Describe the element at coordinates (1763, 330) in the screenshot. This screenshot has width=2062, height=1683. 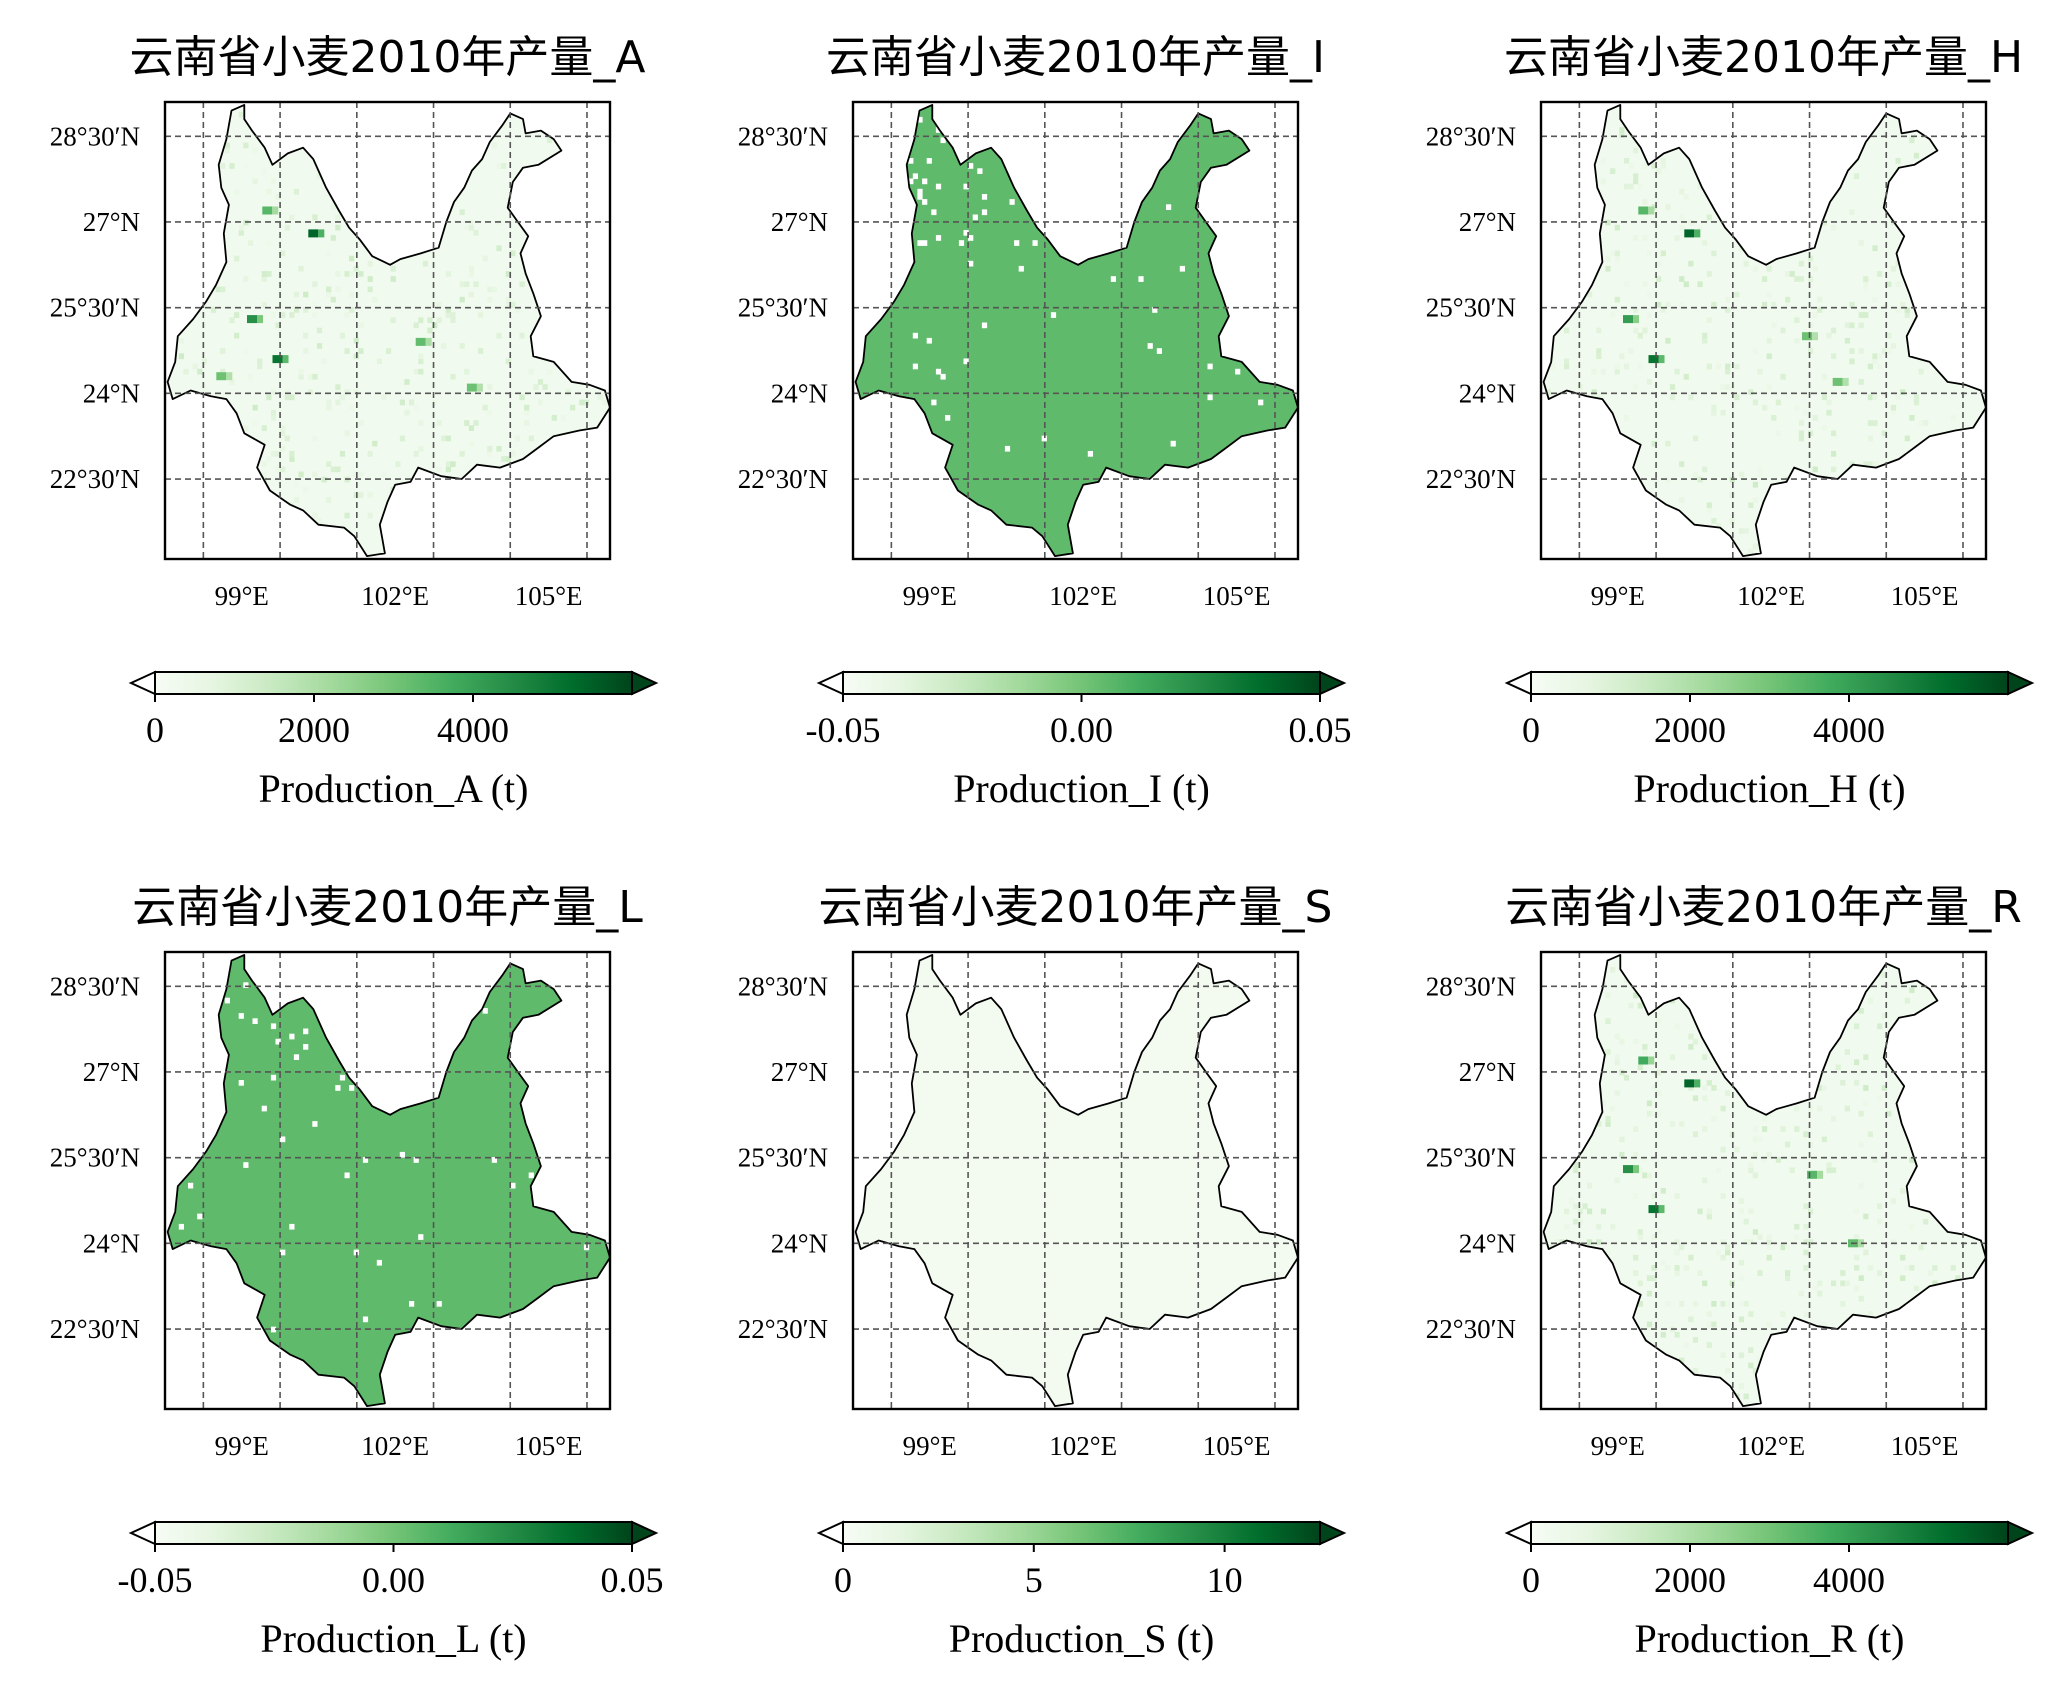
I see `axes-frame` at that location.